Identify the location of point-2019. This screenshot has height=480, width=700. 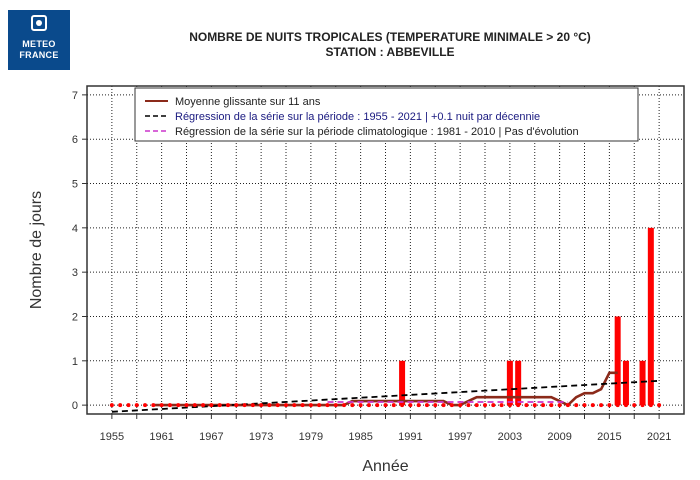
(642, 405).